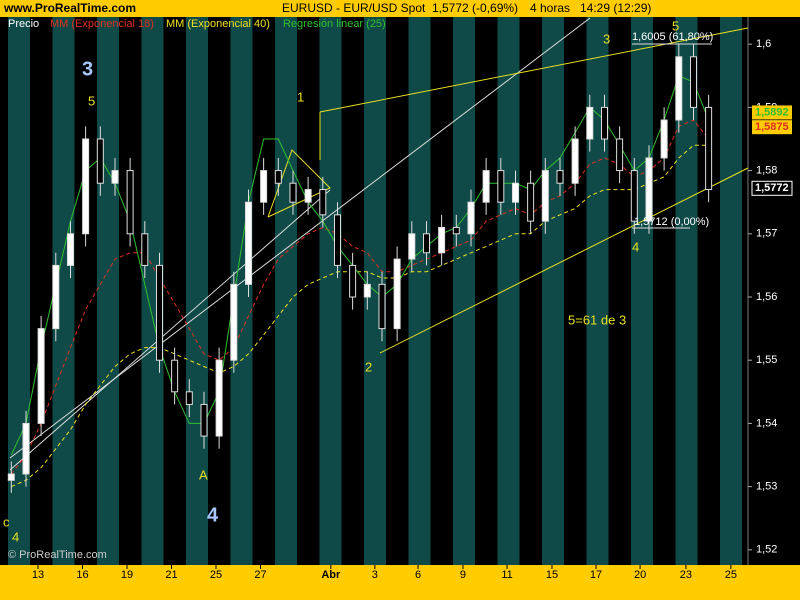  Describe the element at coordinates (597, 319) in the screenshot. I see `note: 5=61 de 3` at that location.